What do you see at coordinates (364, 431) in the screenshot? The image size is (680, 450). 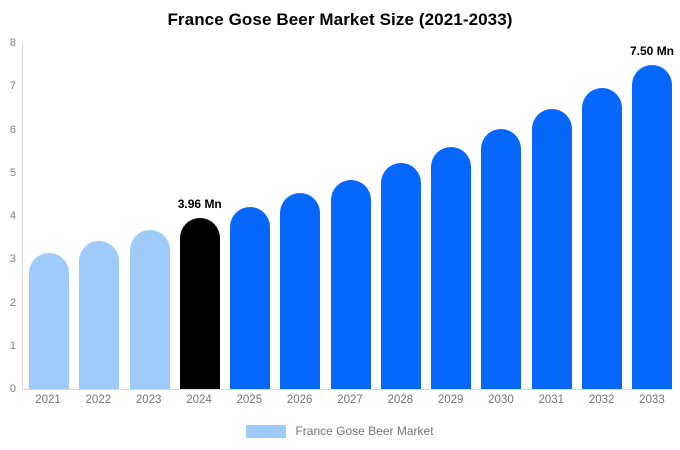 I see `legend-label: France Gose Beer Market` at bounding box center [364, 431].